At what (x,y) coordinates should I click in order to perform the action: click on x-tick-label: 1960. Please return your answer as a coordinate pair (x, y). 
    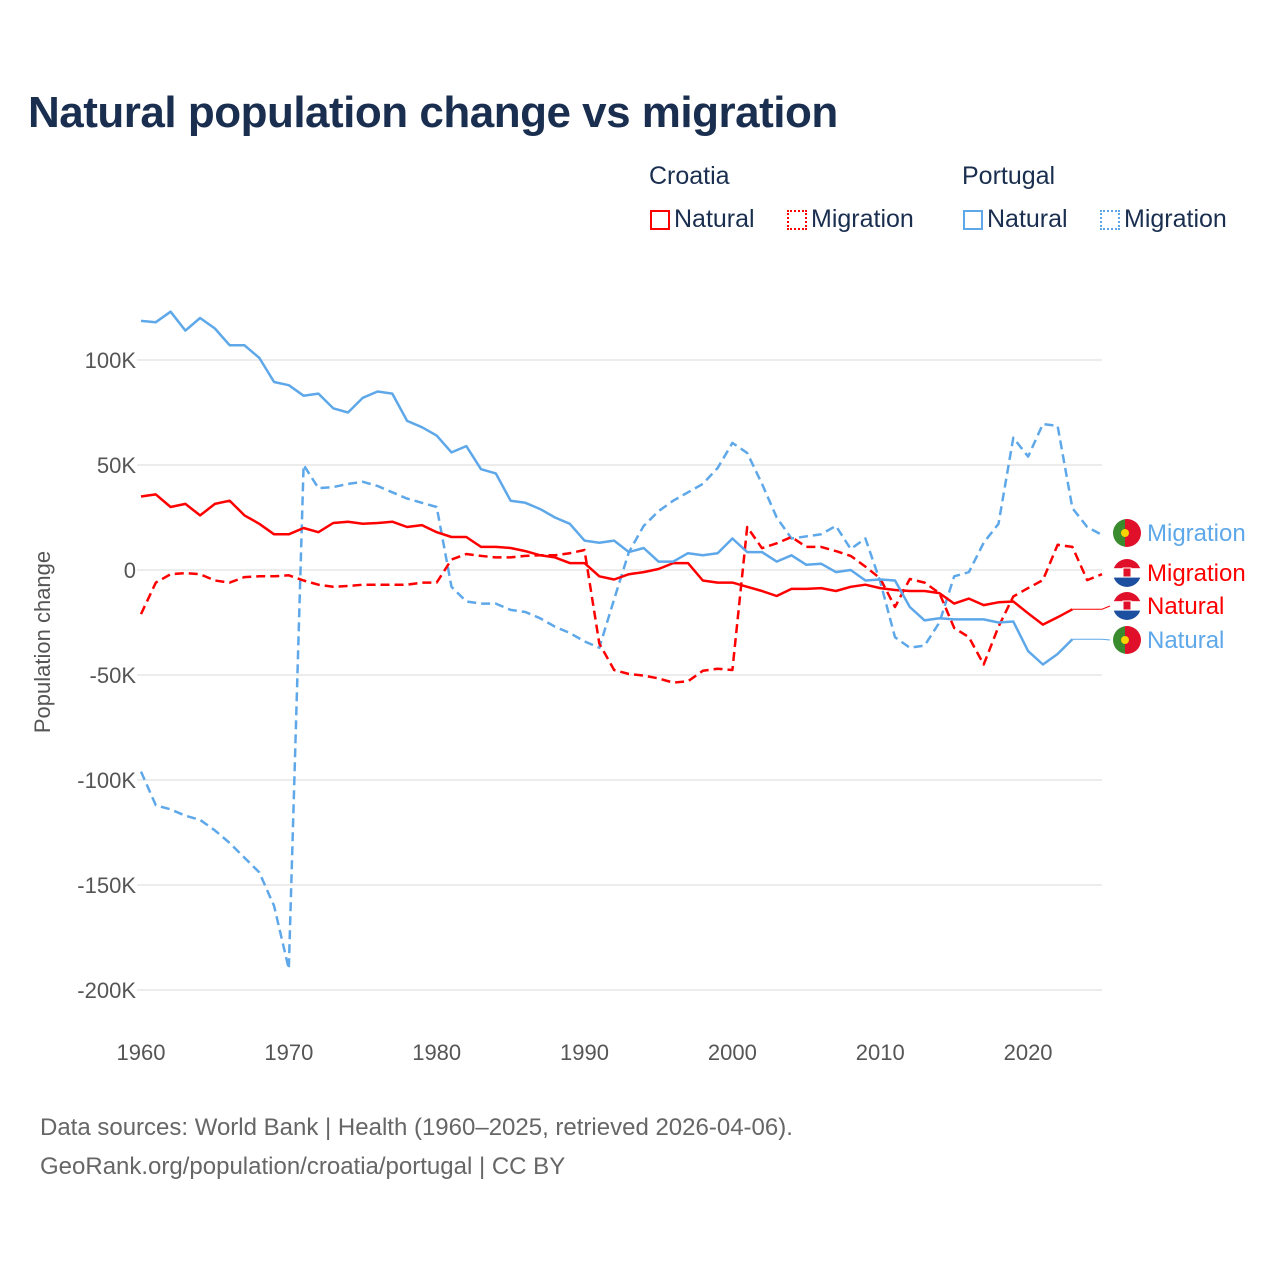
    Looking at the image, I should click on (141, 1052).